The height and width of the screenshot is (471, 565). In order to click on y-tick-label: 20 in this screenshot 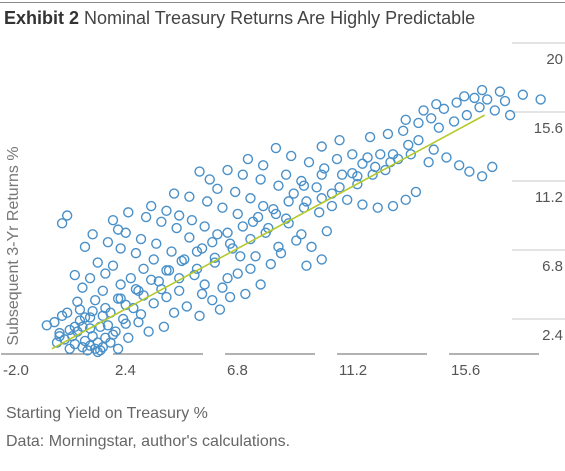, I will do `click(554, 59)`.